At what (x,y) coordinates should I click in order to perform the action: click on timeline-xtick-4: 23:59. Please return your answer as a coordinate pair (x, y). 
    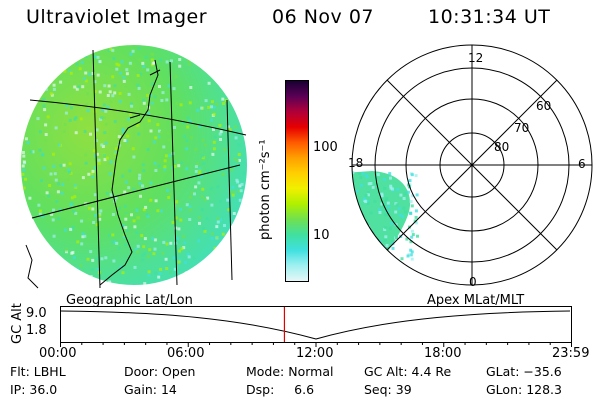
    Looking at the image, I should click on (571, 353).